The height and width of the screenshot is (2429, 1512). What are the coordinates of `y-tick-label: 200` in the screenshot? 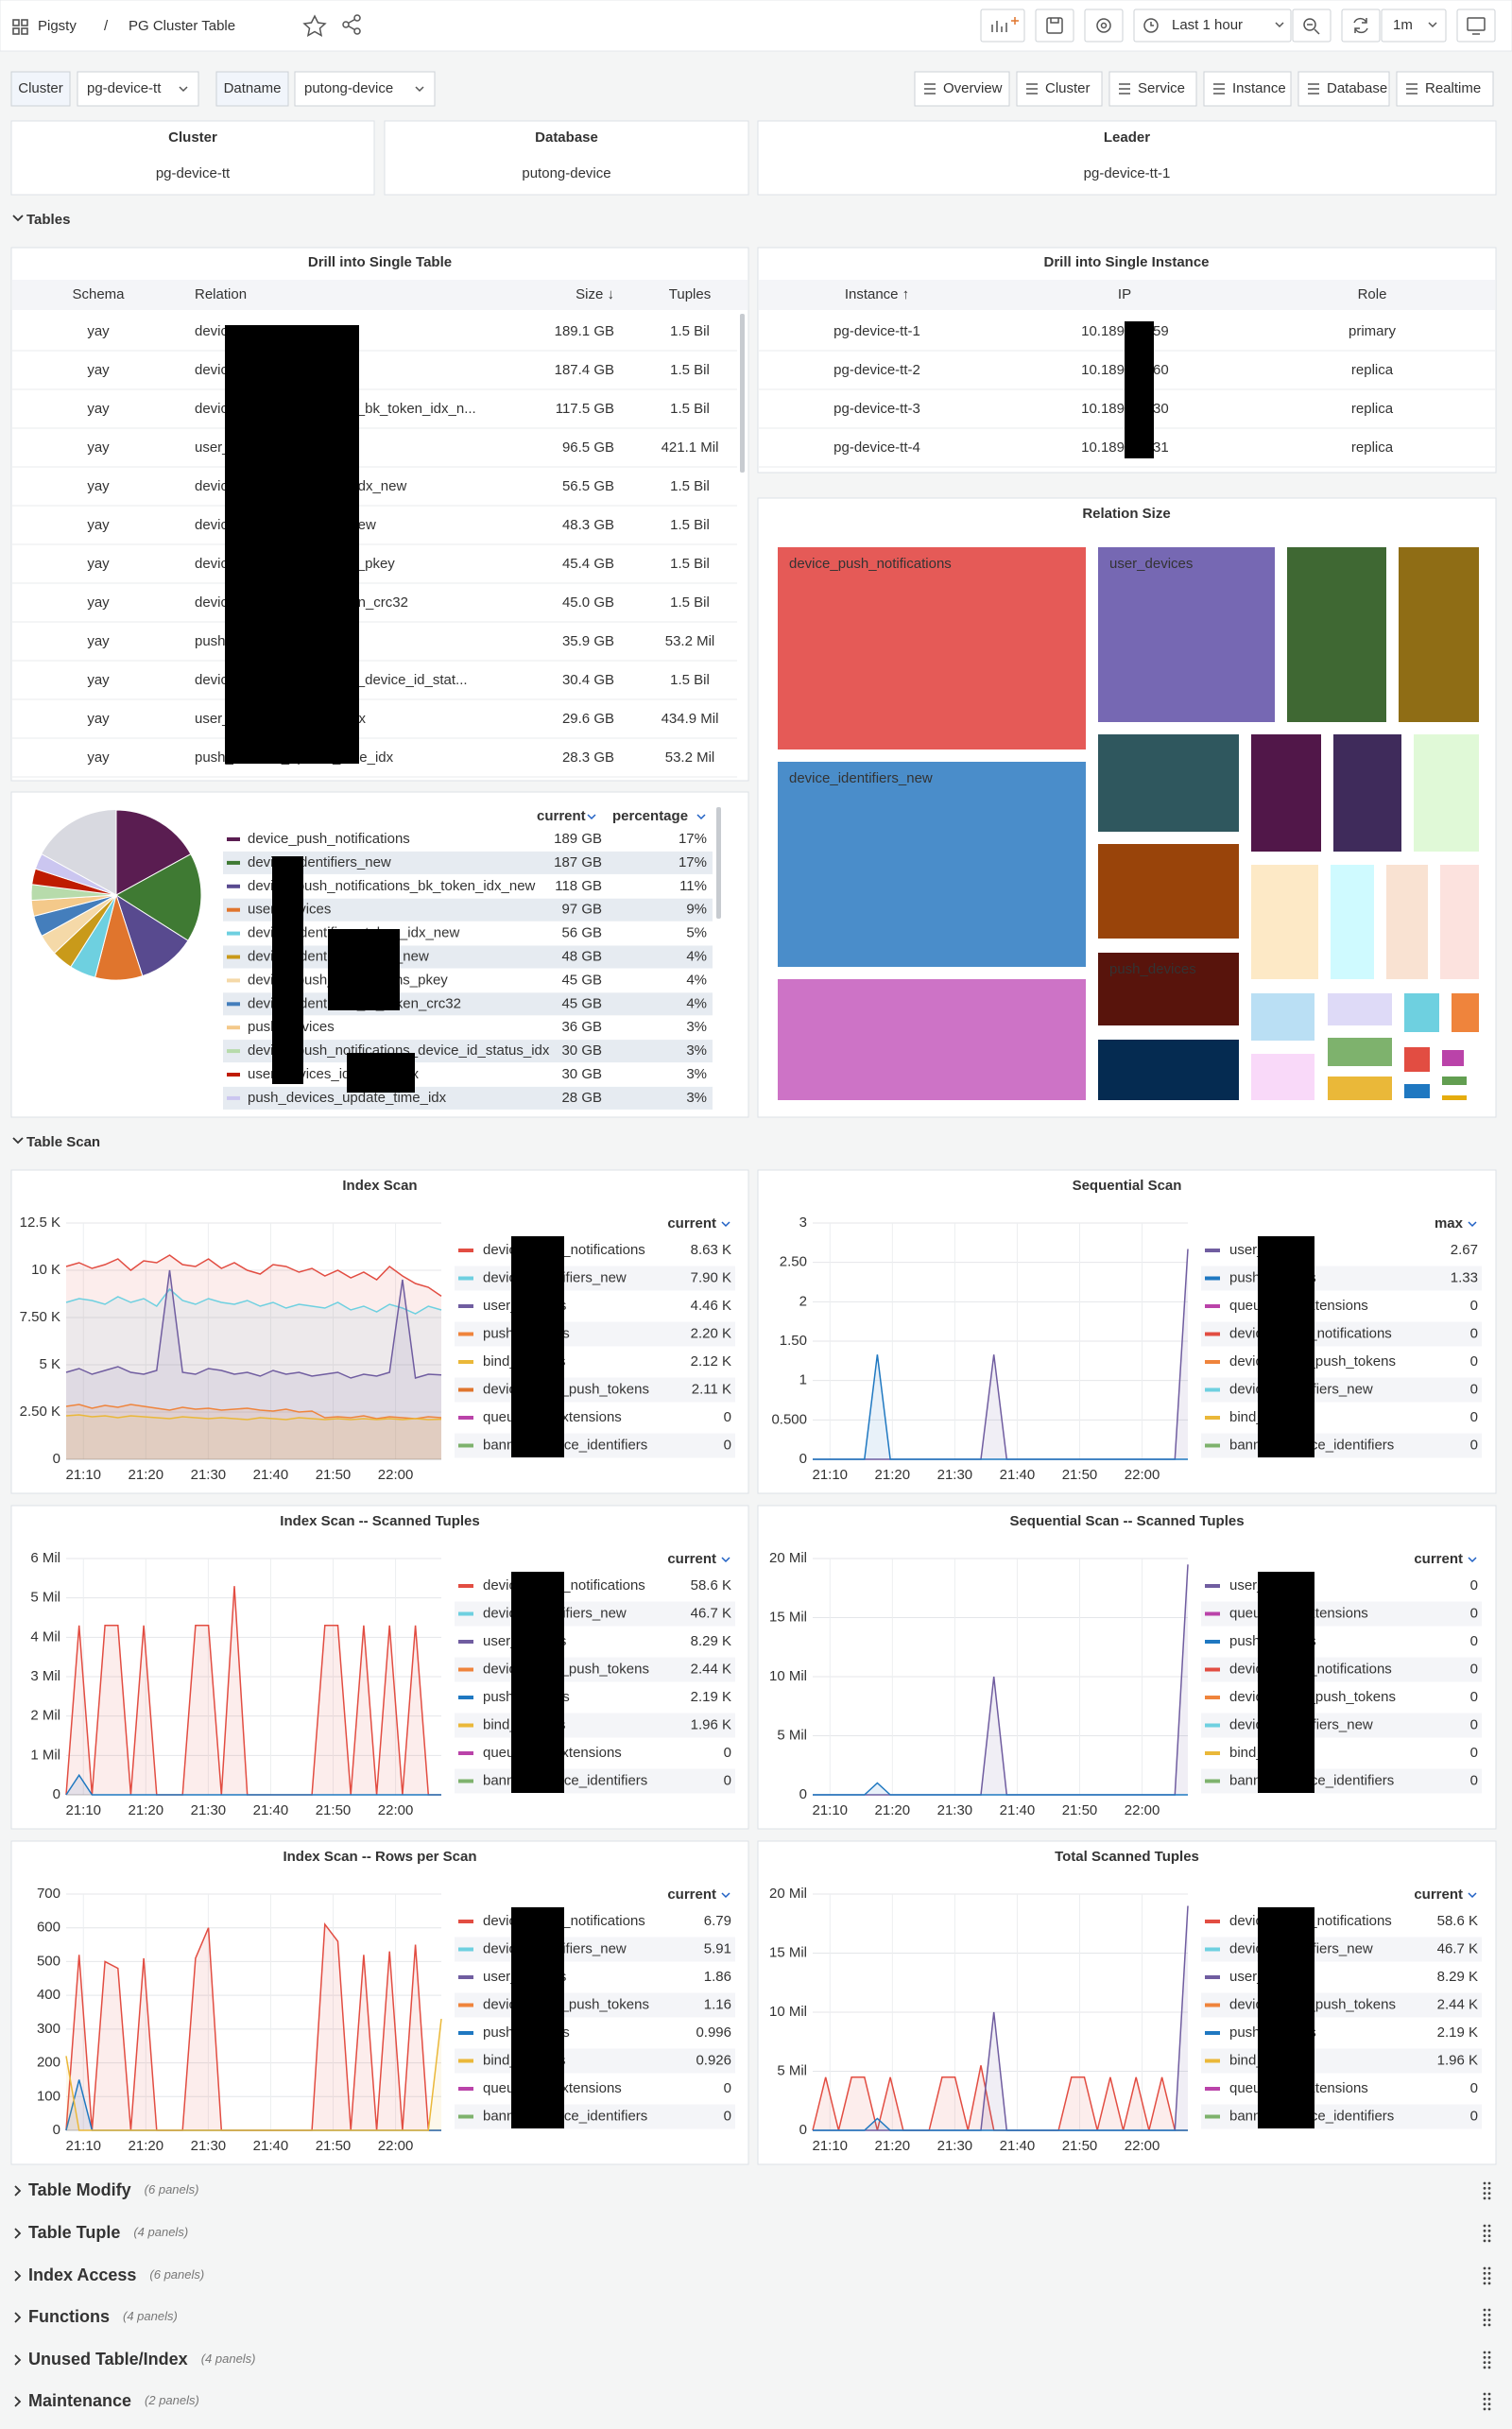 It's located at (48, 2063).